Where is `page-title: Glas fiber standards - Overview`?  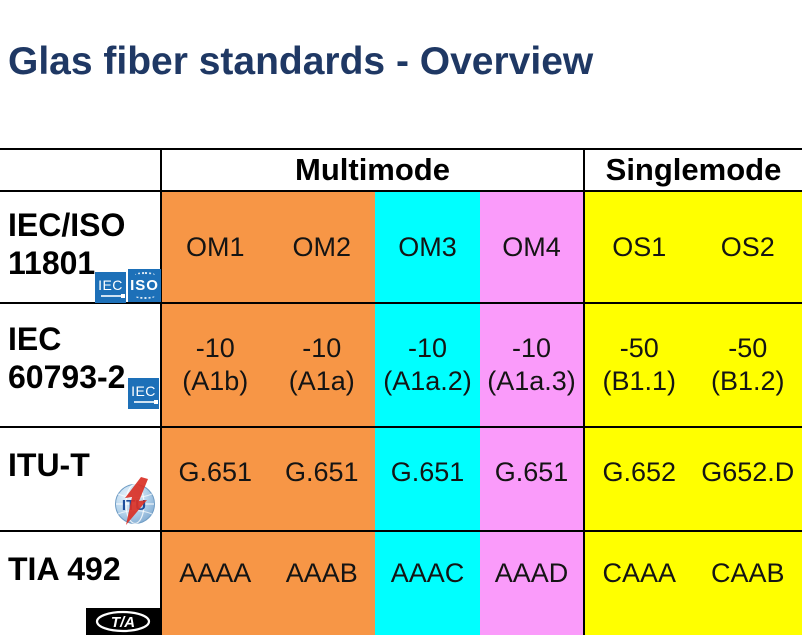
page-title: Glas fiber standards - Overview is located at coordinates (300, 62).